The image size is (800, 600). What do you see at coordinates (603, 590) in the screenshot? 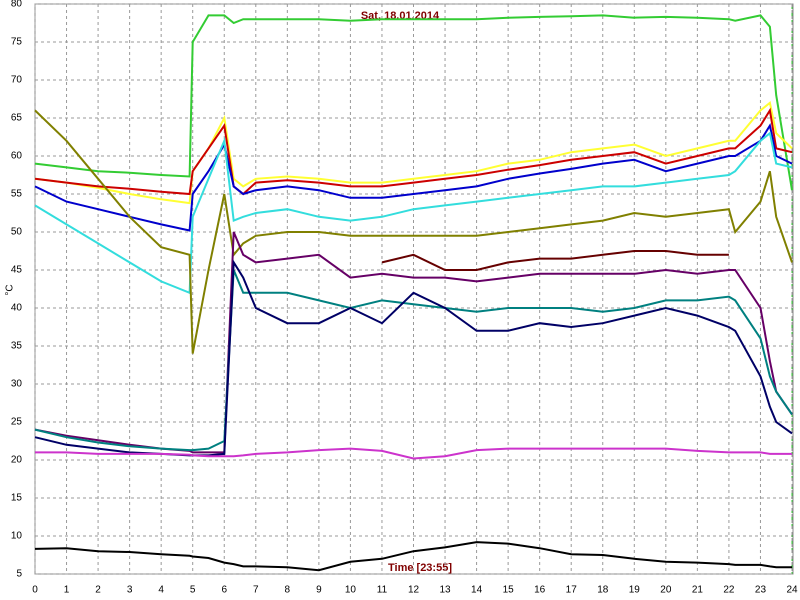
I see `x-tick-label: 18` at bounding box center [603, 590].